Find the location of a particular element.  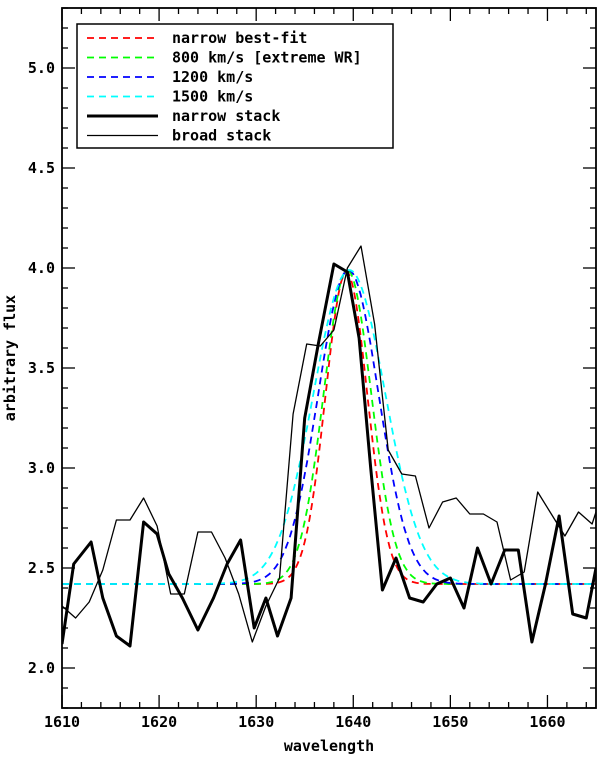

legend-label: broad stack is located at coordinates (221, 136).